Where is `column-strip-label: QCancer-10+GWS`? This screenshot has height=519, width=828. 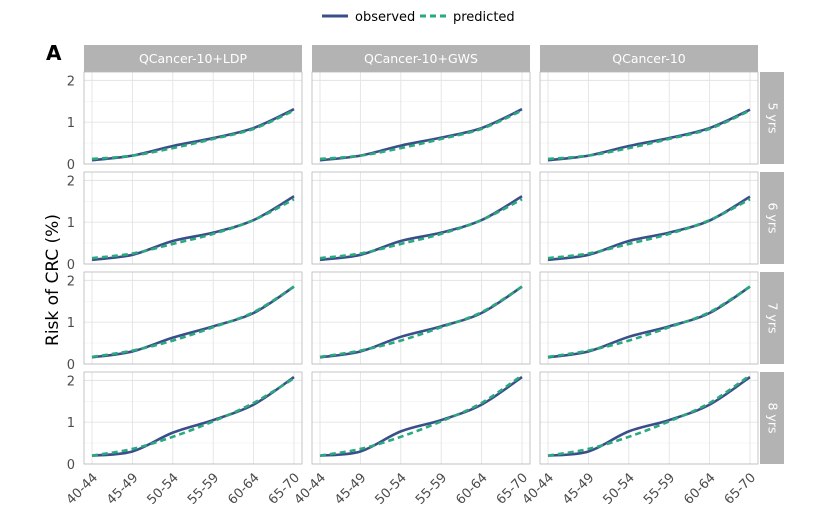
column-strip-label: QCancer-10+GWS is located at coordinates (421, 58).